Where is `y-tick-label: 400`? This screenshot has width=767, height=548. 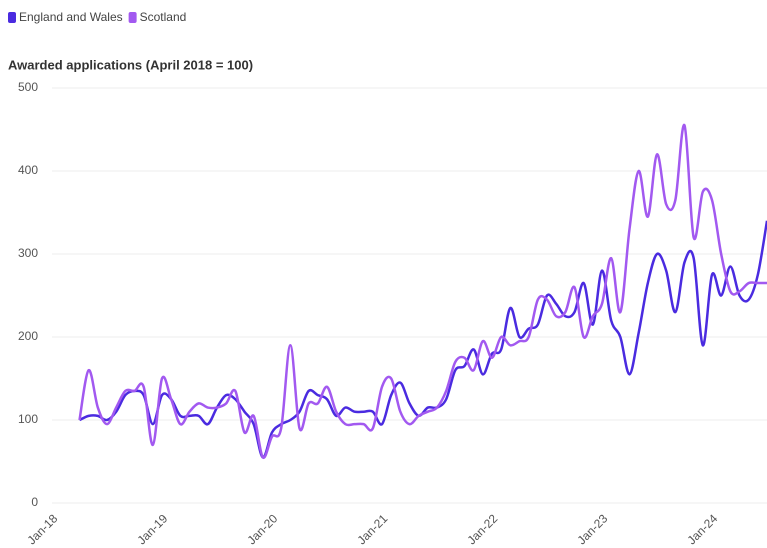 y-tick-label: 400 is located at coordinates (28, 170).